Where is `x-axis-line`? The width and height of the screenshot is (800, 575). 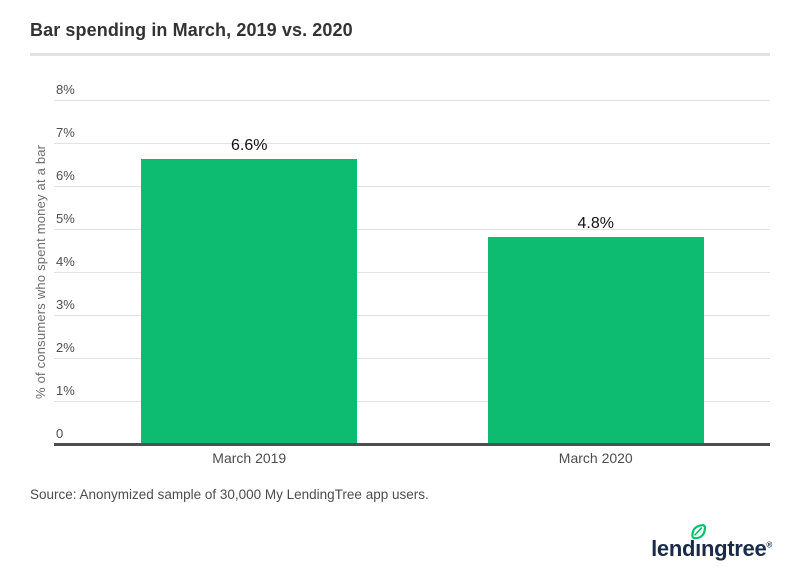 x-axis-line is located at coordinates (412, 444).